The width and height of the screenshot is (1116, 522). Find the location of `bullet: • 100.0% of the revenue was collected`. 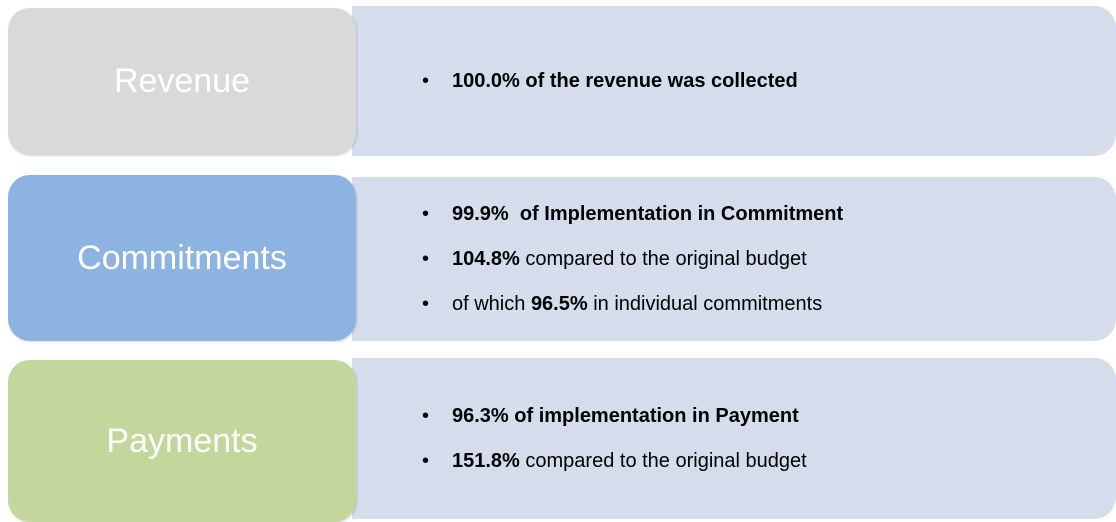

bullet: • 100.0% of the revenue was collected is located at coordinates (769, 81).